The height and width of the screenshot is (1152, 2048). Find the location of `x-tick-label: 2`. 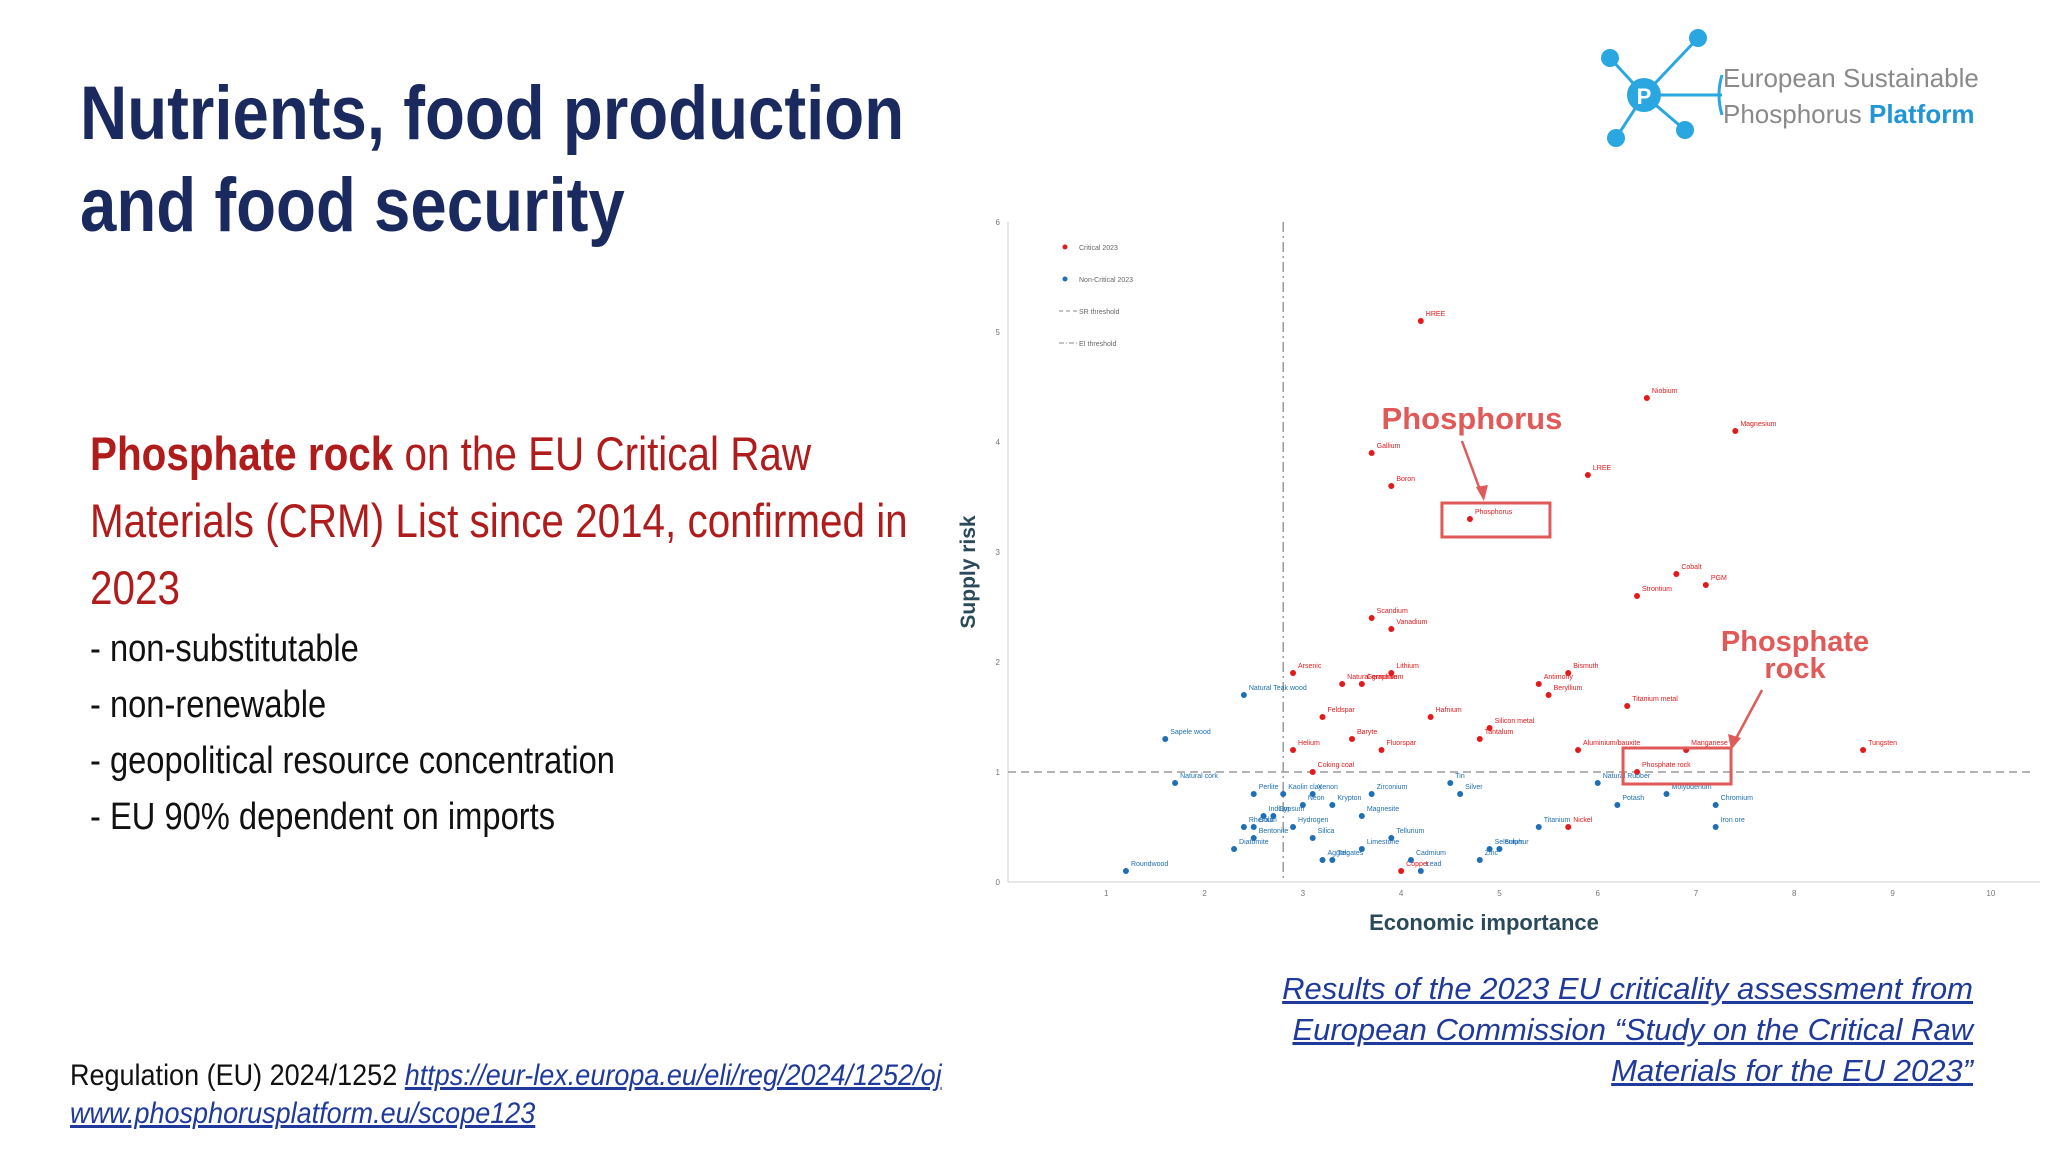

x-tick-label: 2 is located at coordinates (1204, 893).